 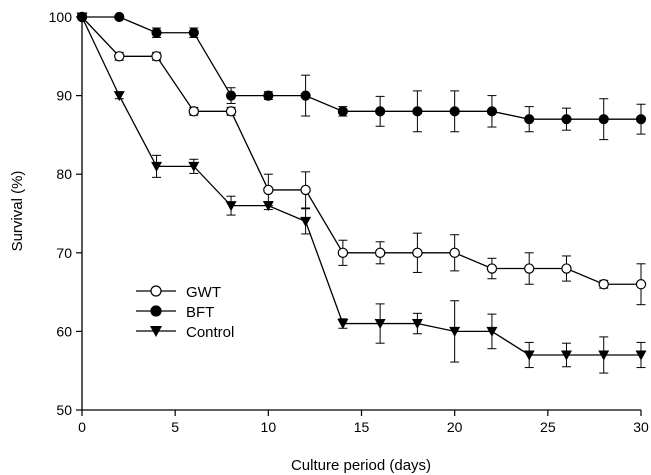 I want to click on legend-marker-gwt, so click(x=156, y=291).